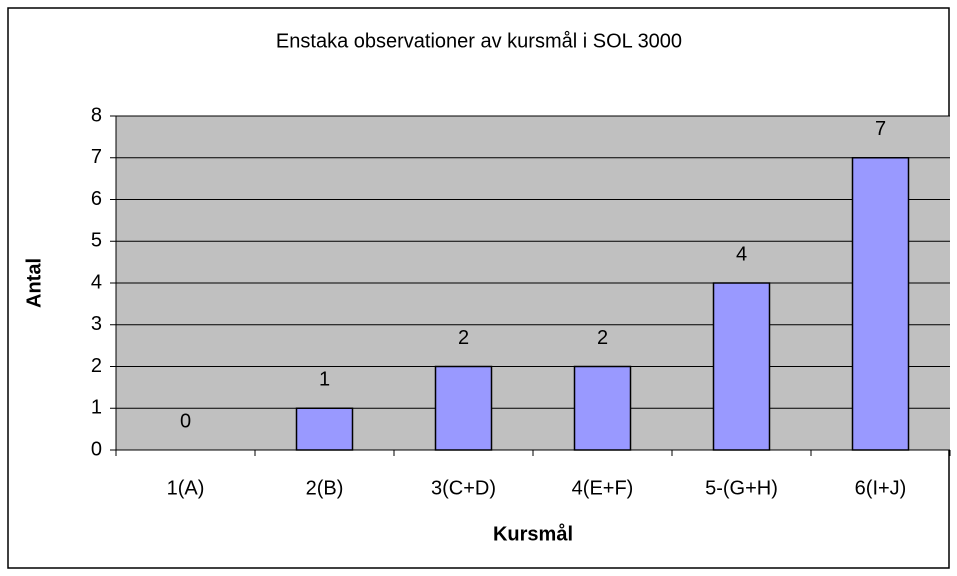 This screenshot has width=957, height=576. What do you see at coordinates (96, 324) in the screenshot?
I see `y-tick-label: 3` at bounding box center [96, 324].